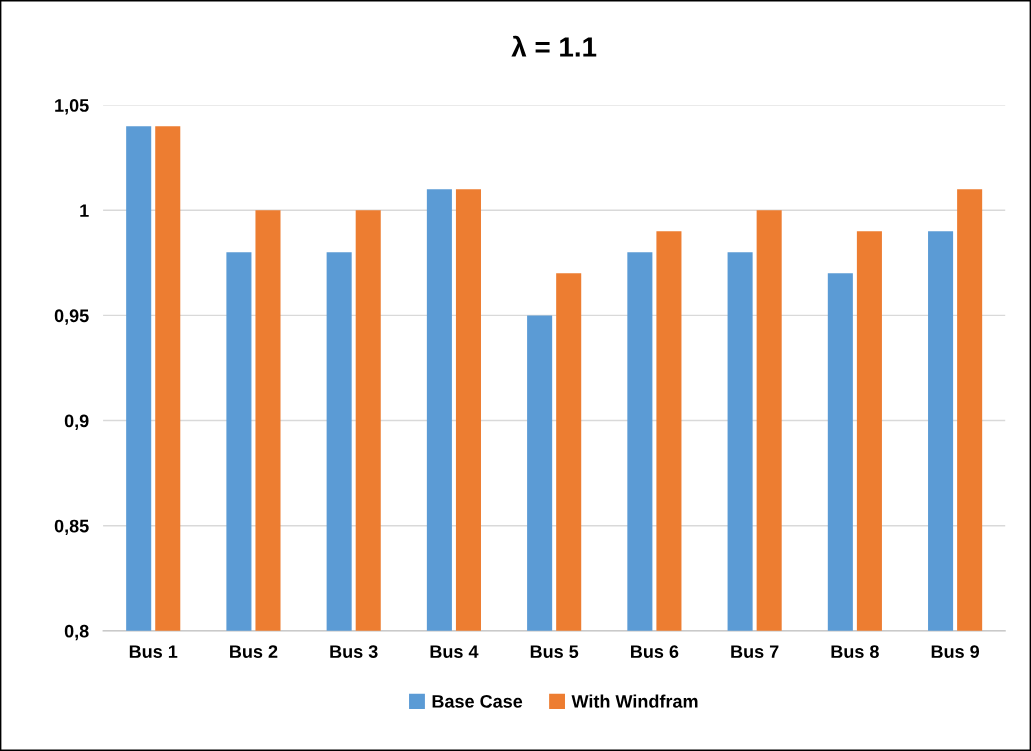  Describe the element at coordinates (955, 651) in the screenshot. I see `x-tick-label: Bus 9` at that location.